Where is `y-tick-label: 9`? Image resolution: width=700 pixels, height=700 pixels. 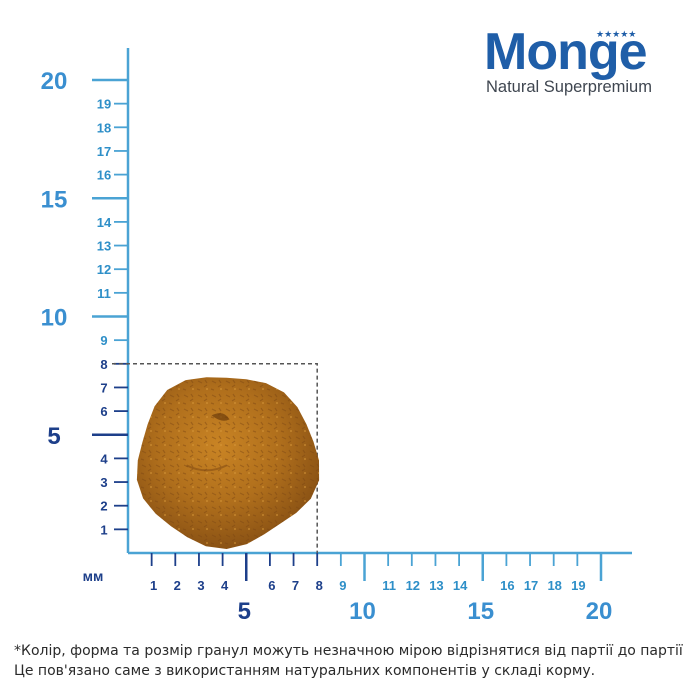
y-tick-label: 9 is located at coordinates (103, 340).